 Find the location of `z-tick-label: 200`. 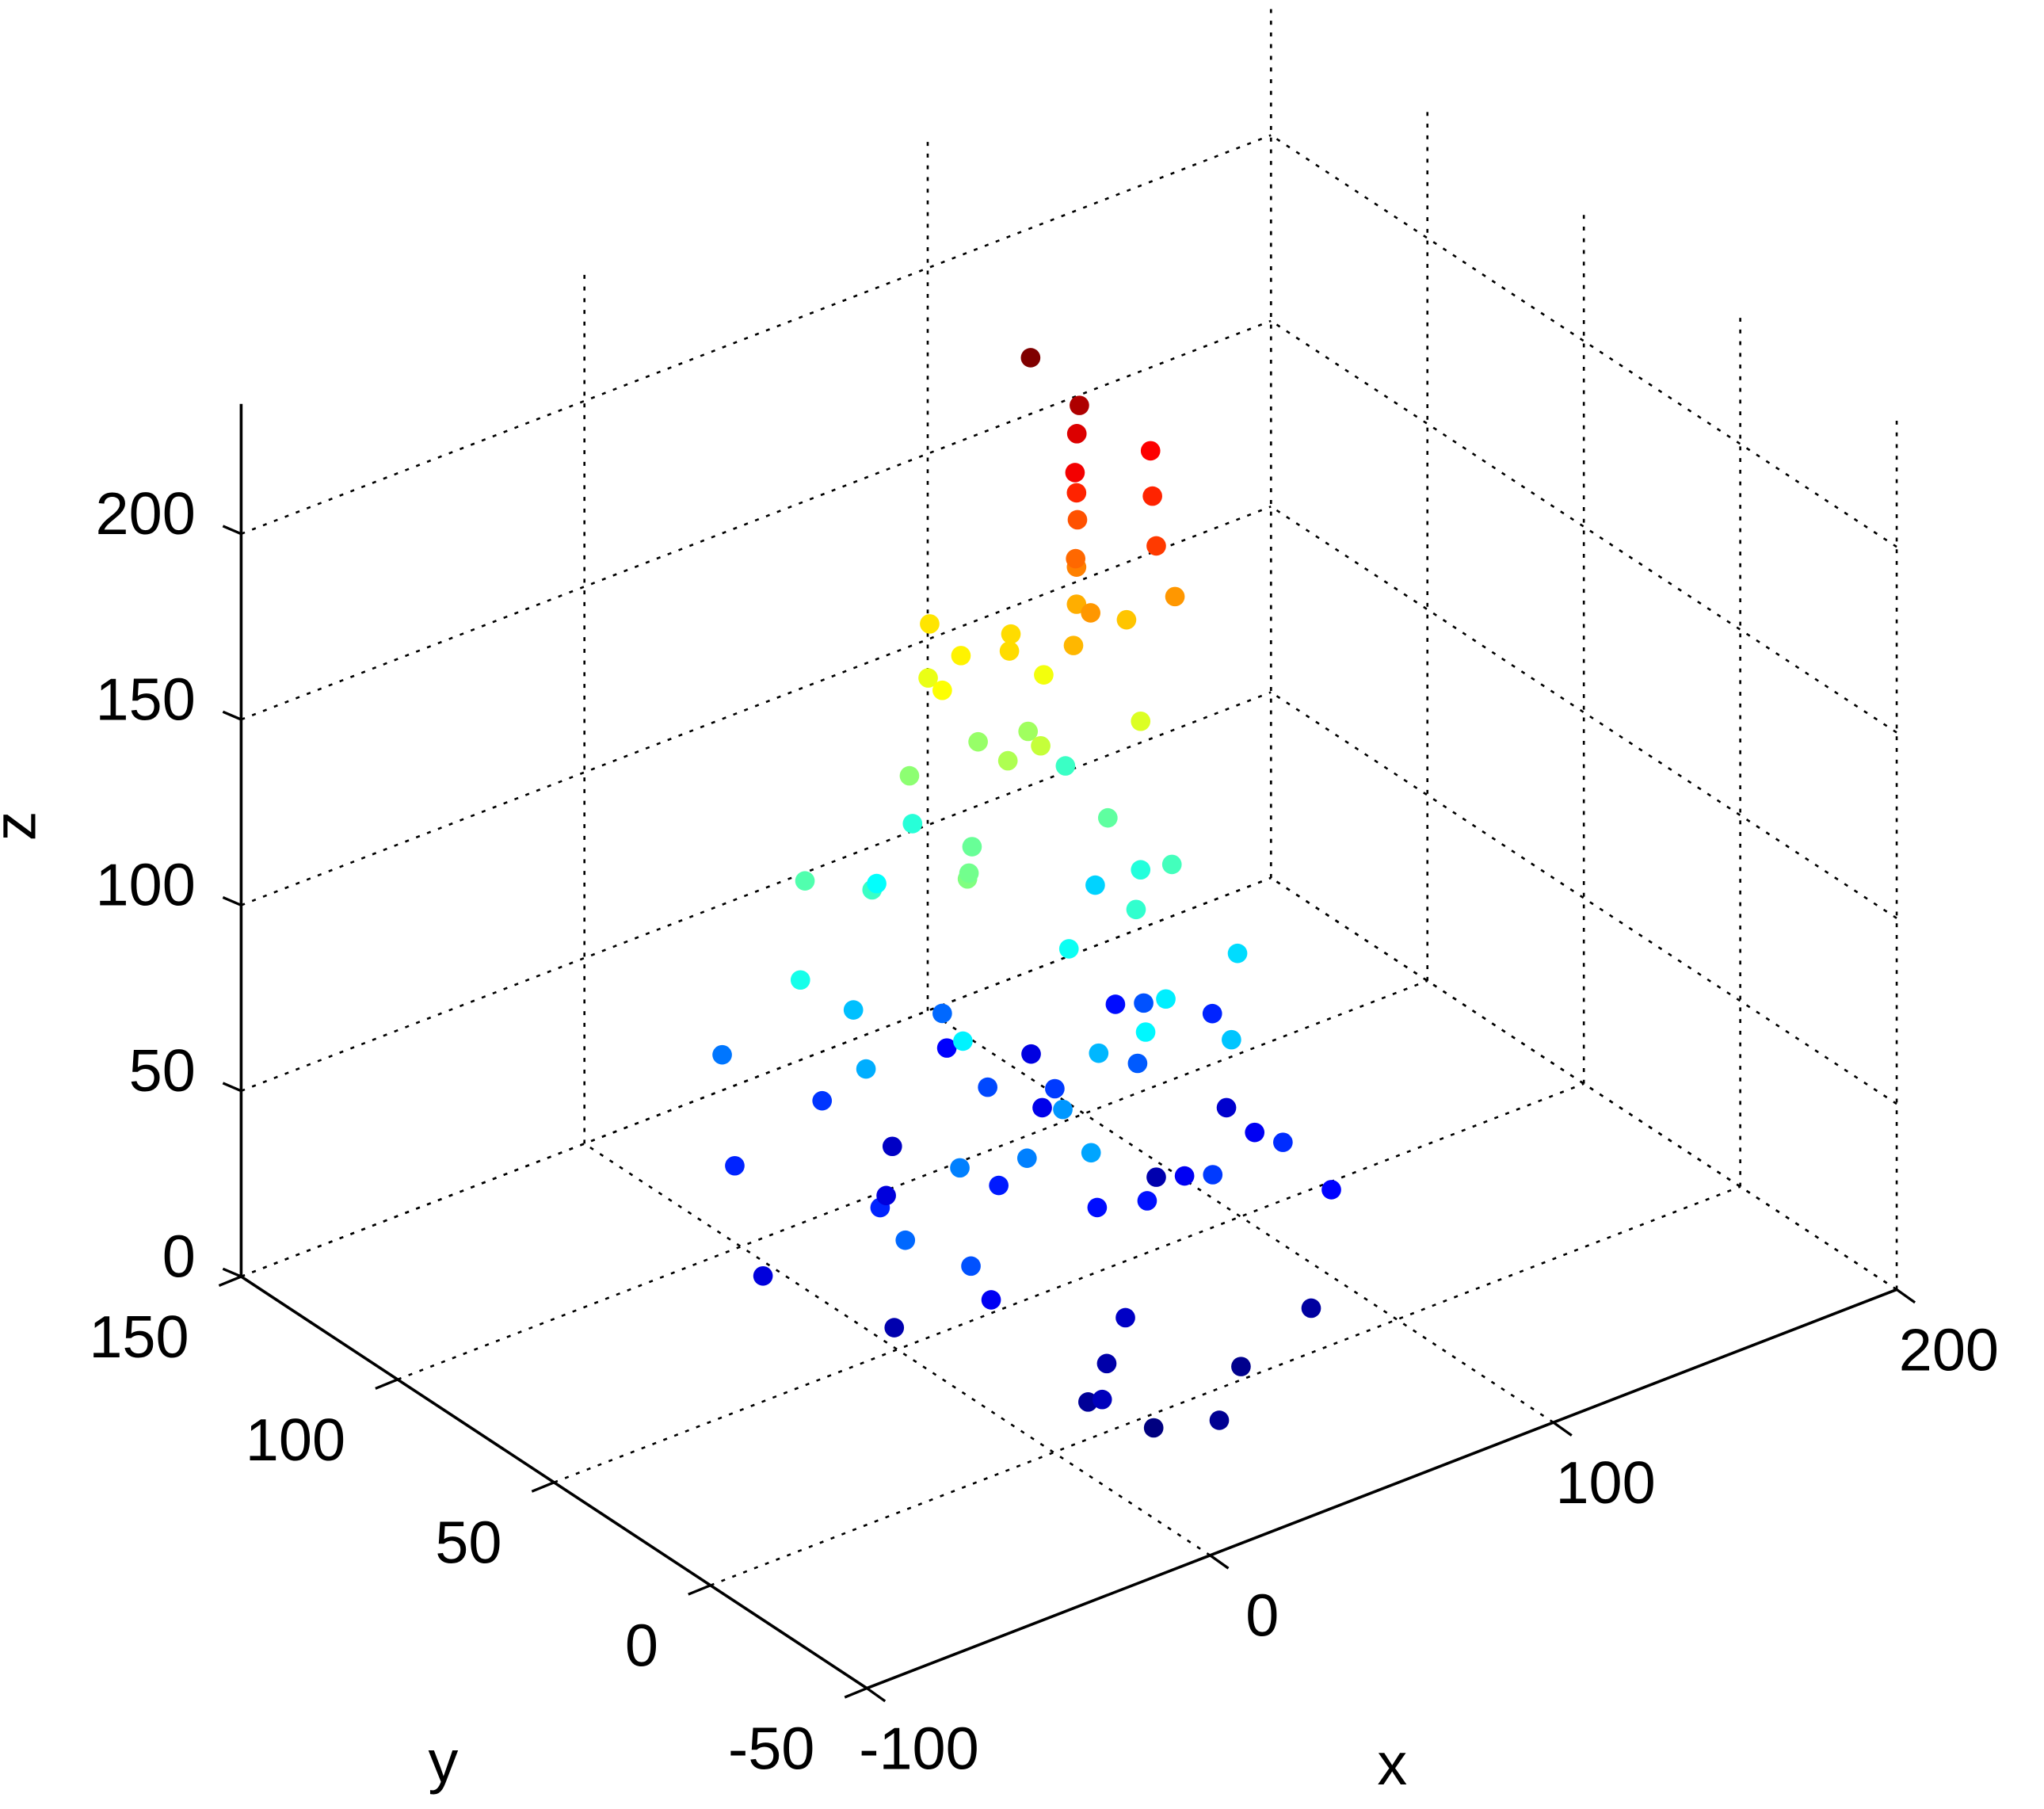

z-tick-label: 200 is located at coordinates (146, 514).